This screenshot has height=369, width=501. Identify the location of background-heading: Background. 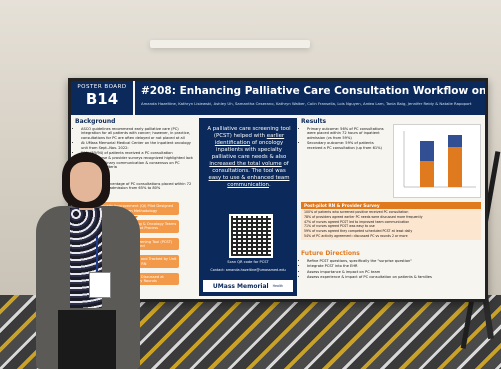
(95, 121).